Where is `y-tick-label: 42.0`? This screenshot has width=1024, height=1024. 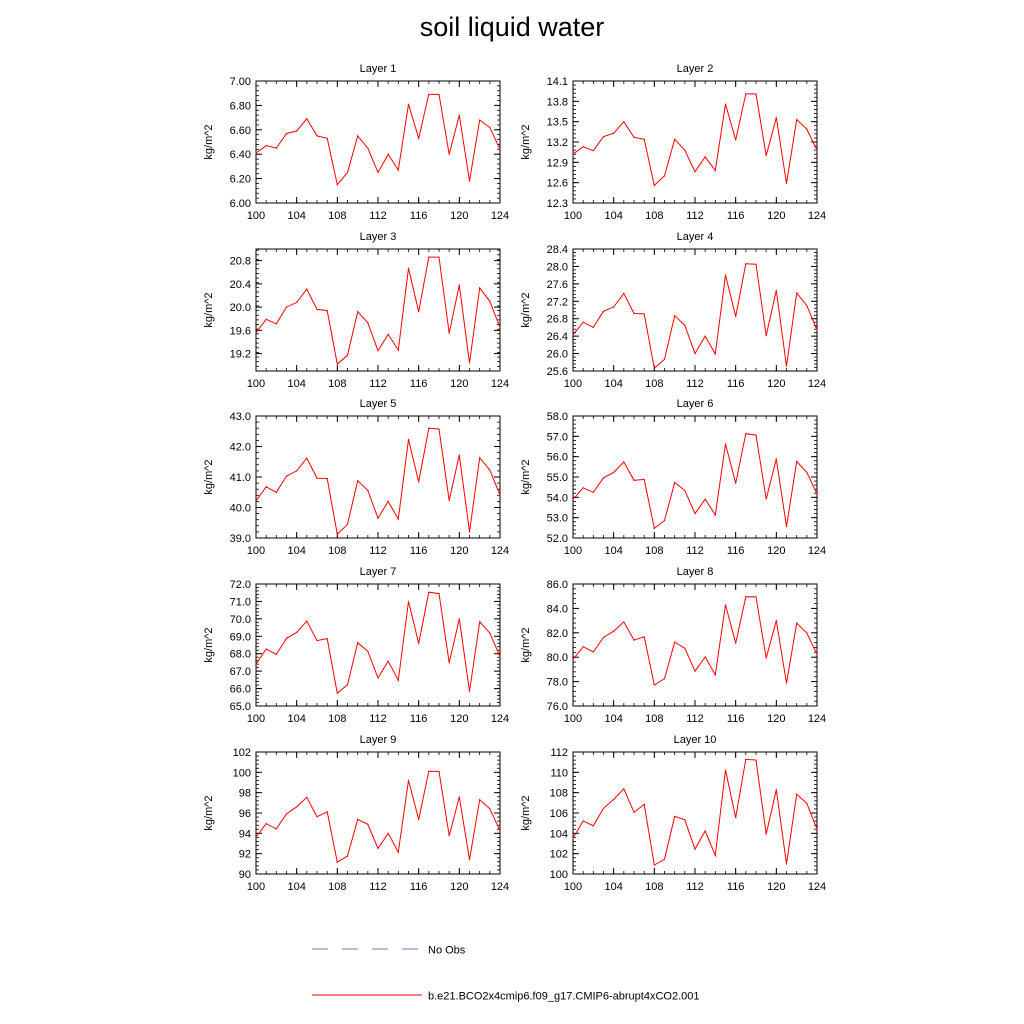
y-tick-label: 42.0 is located at coordinates (240, 448).